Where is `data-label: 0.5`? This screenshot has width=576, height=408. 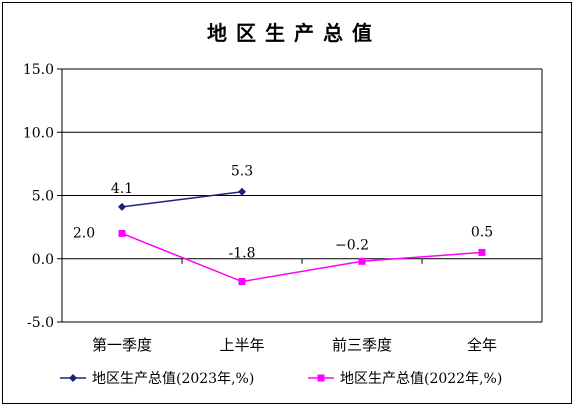
data-label: 0.5 is located at coordinates (482, 232).